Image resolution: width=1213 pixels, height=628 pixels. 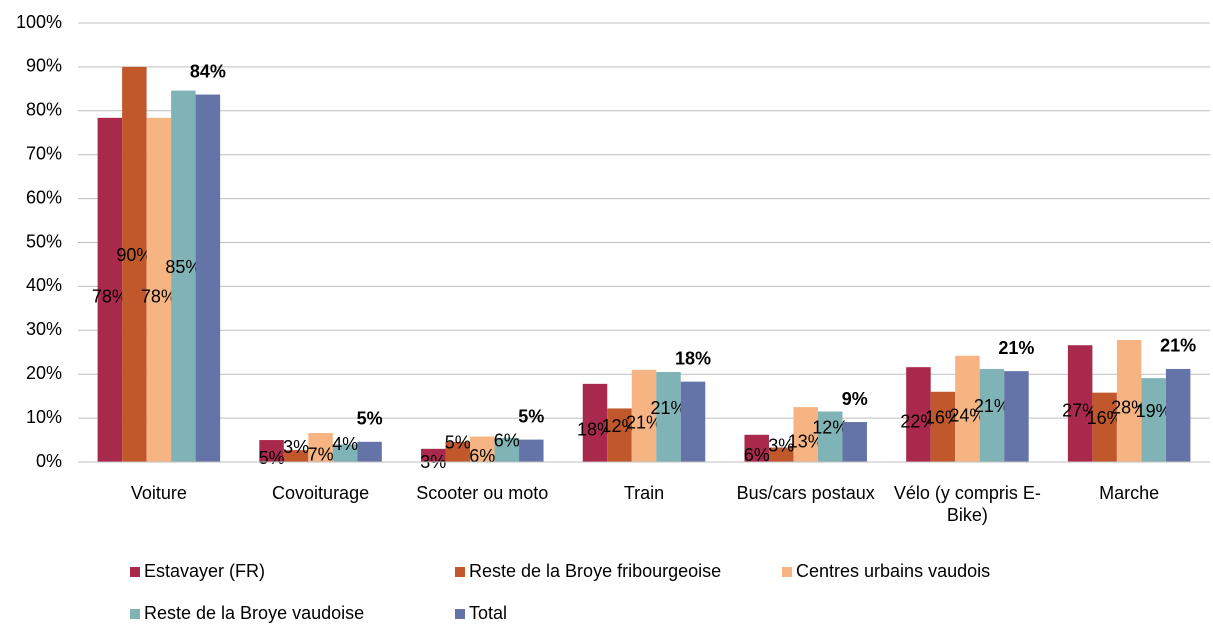 I want to click on legend-label: Total, so click(x=488, y=613).